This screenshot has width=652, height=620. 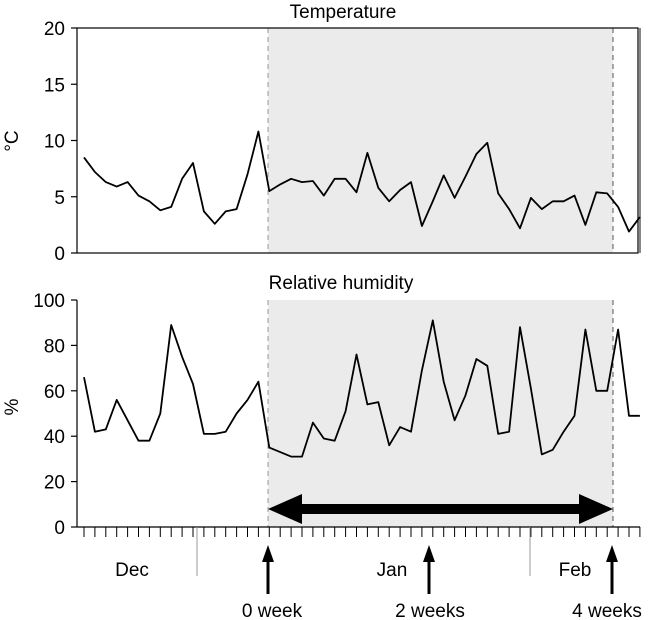 I want to click on humidity-y-tick-label: 60, so click(x=54, y=392).